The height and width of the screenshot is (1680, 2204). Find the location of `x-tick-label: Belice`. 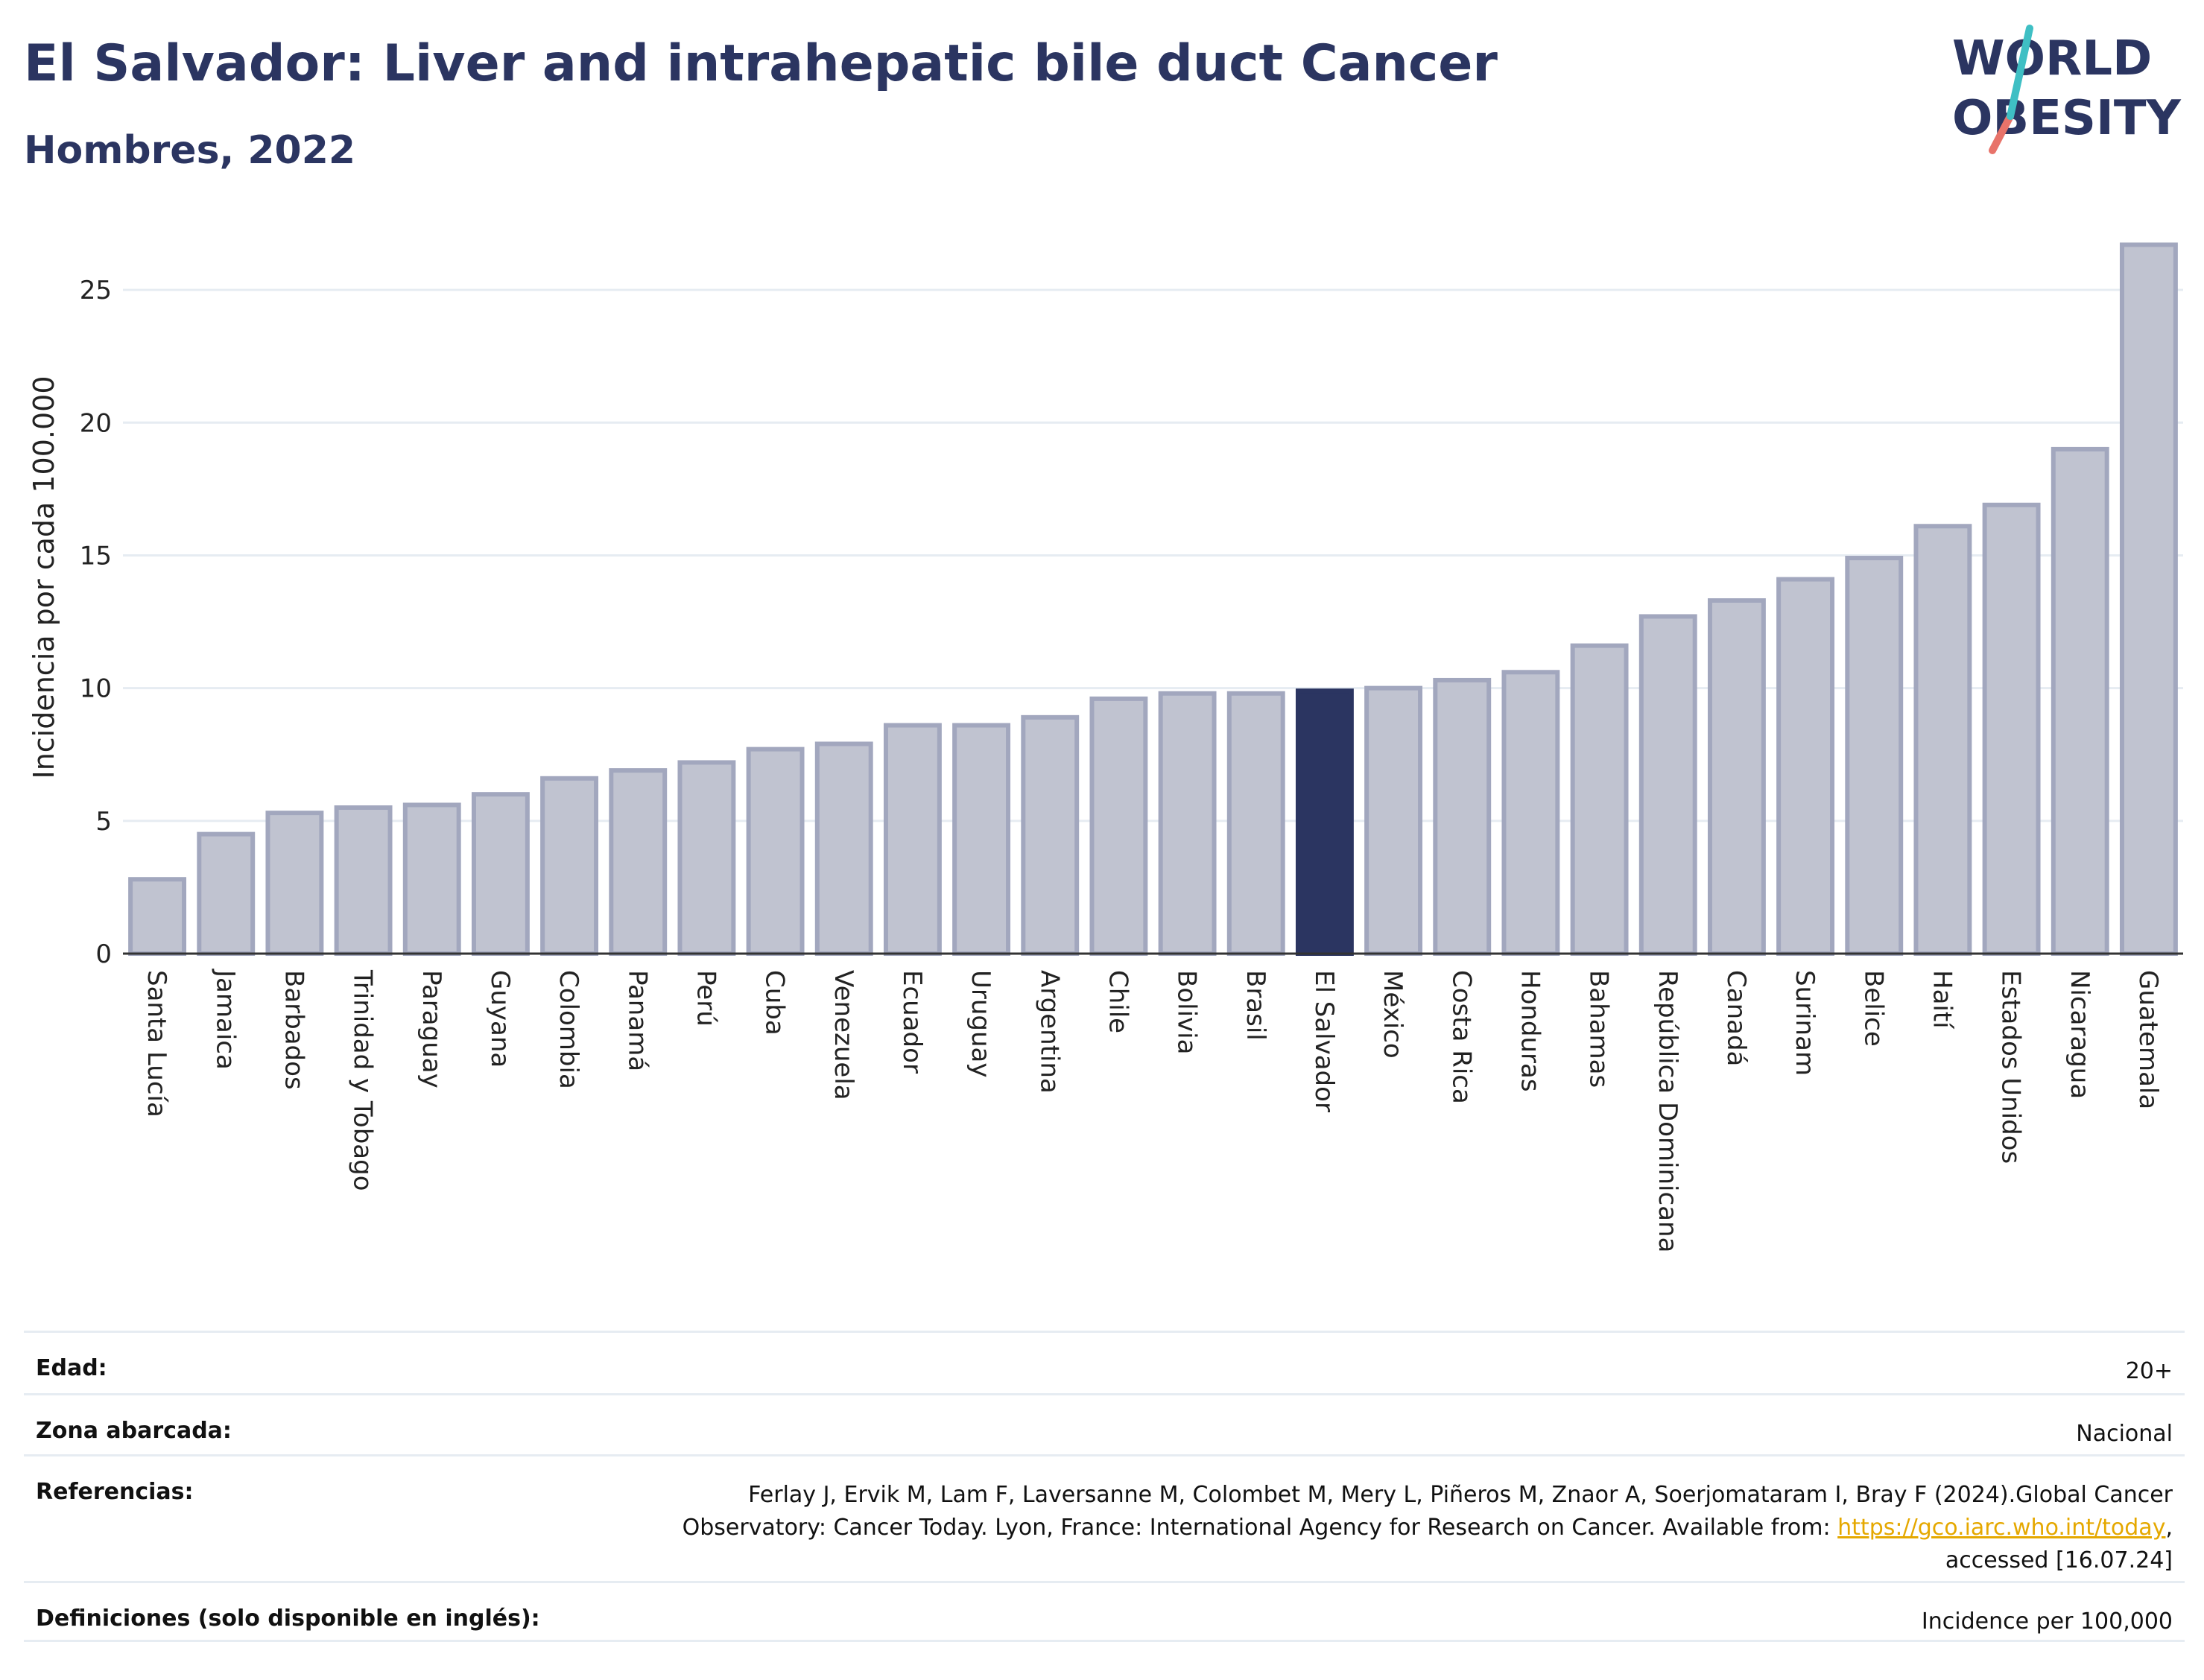

x-tick-label: Belice is located at coordinates (1873, 1008).